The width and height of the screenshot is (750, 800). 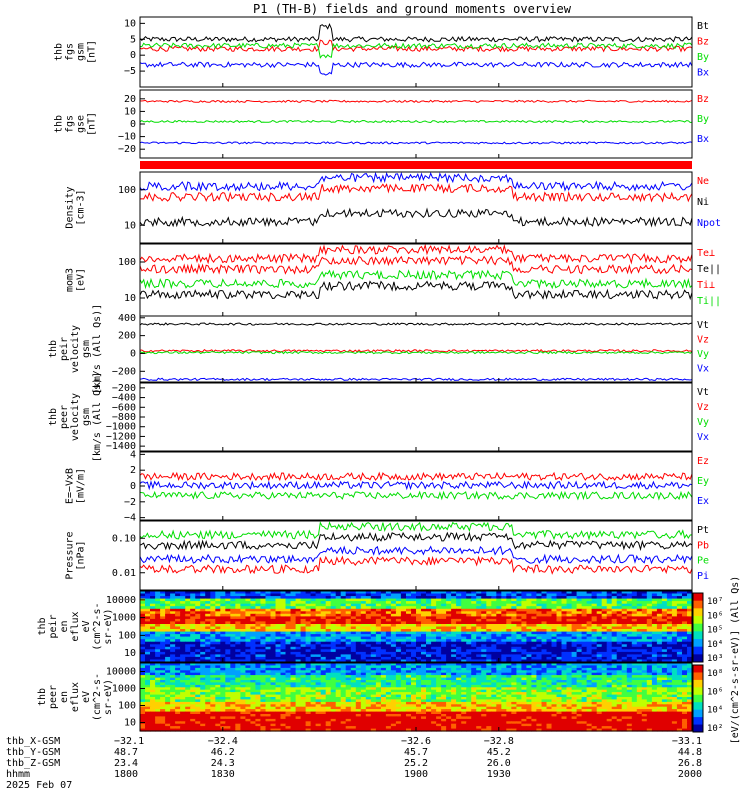 What do you see at coordinates (70, 280) in the screenshot?
I see `y-axis-label: mom3` at bounding box center [70, 280].